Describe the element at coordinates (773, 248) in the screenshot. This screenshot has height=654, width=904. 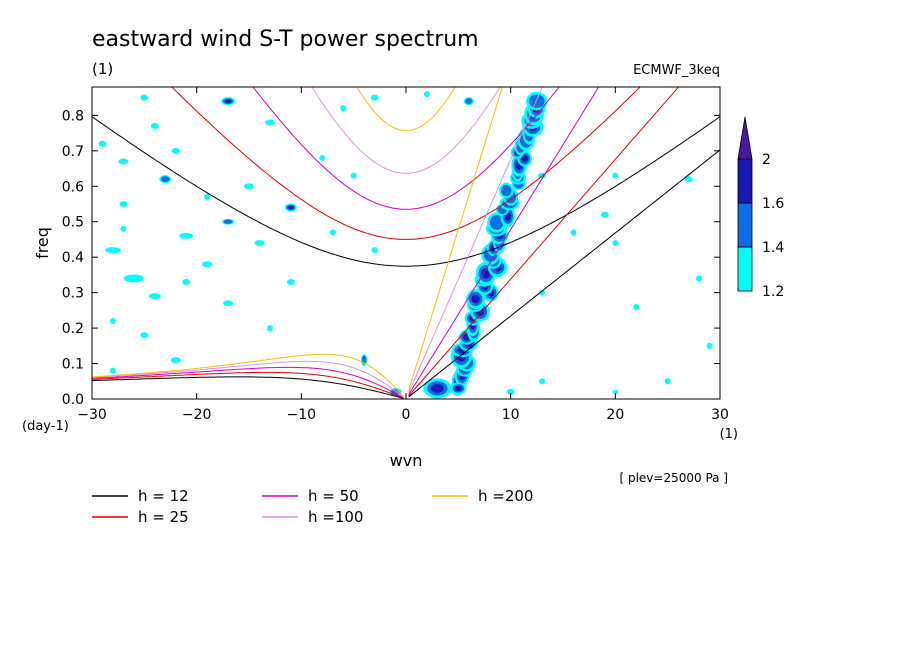
I see `colorbar-label: 1.4` at that location.